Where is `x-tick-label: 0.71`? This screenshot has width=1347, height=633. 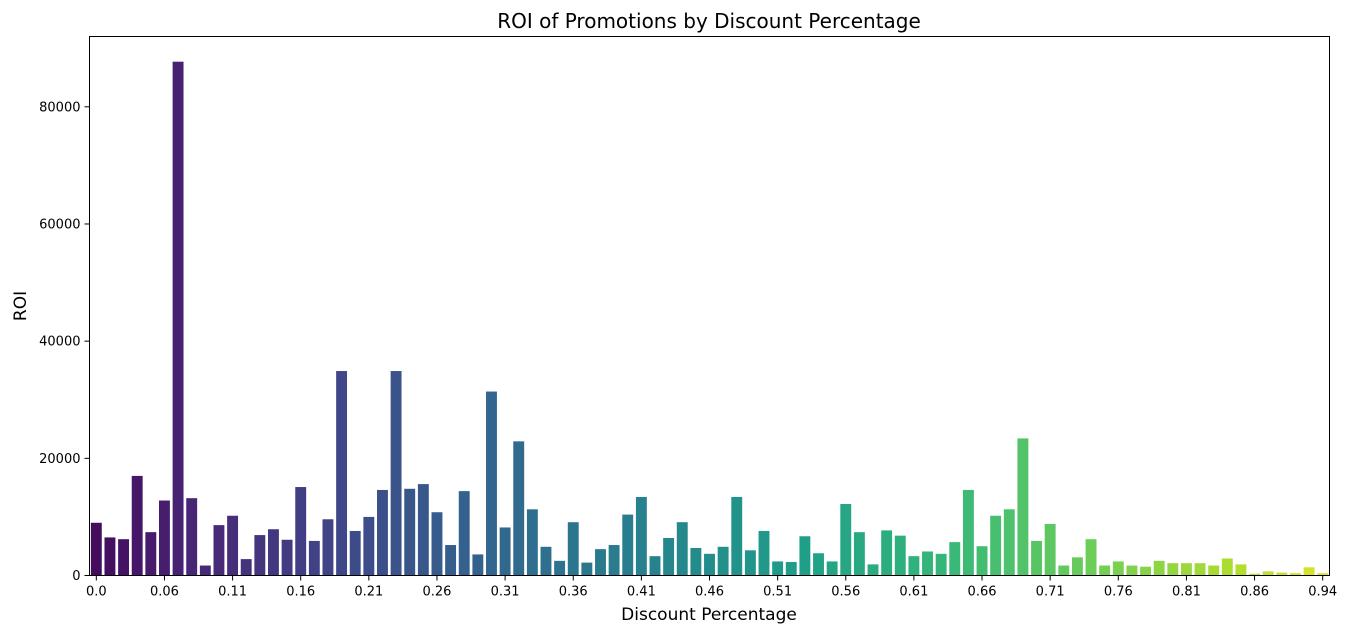 x-tick-label: 0.71 is located at coordinates (1050, 592).